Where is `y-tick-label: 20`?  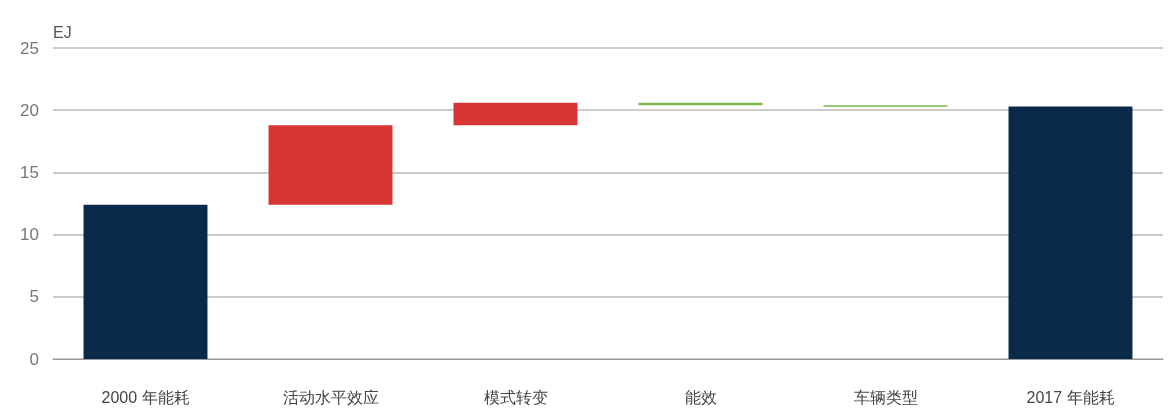 y-tick-label: 20 is located at coordinates (29, 110).